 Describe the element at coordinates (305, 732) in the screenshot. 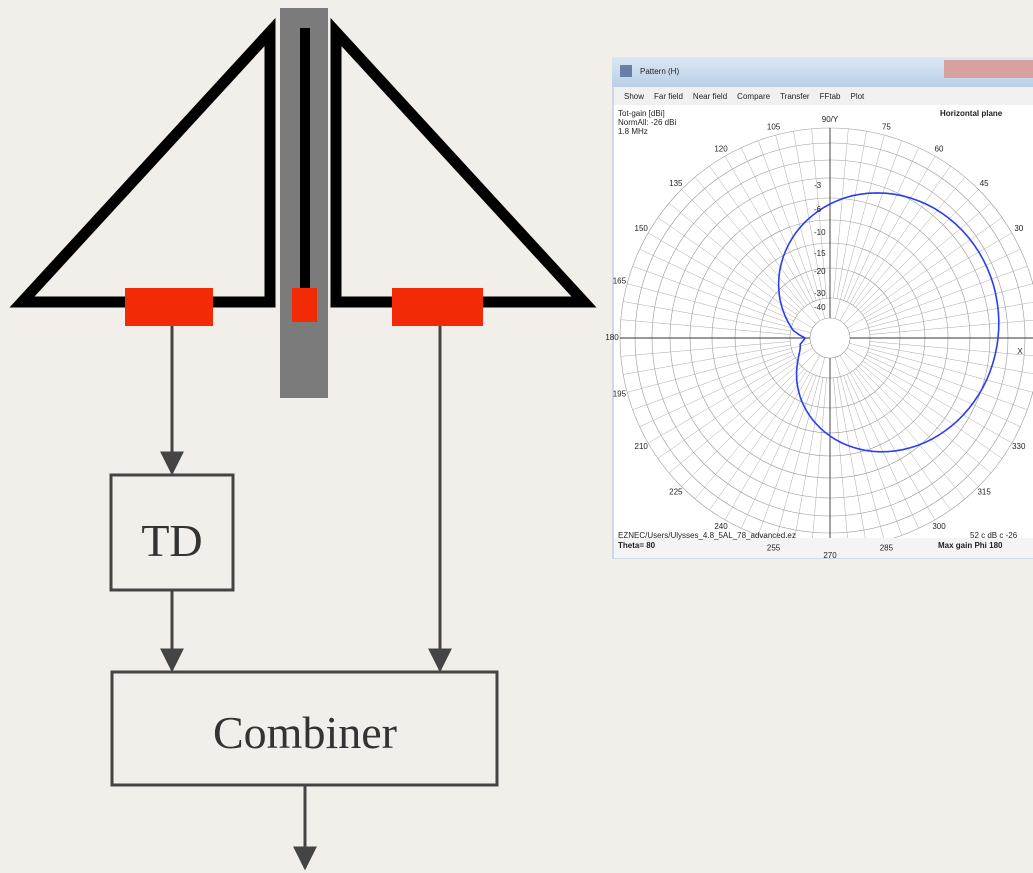

I see `combiner-label: Combiner` at that location.